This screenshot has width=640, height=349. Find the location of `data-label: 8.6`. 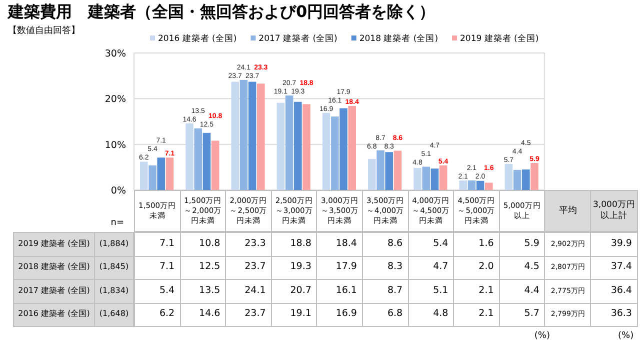

data-label: 8.6 is located at coordinates (385, 244).